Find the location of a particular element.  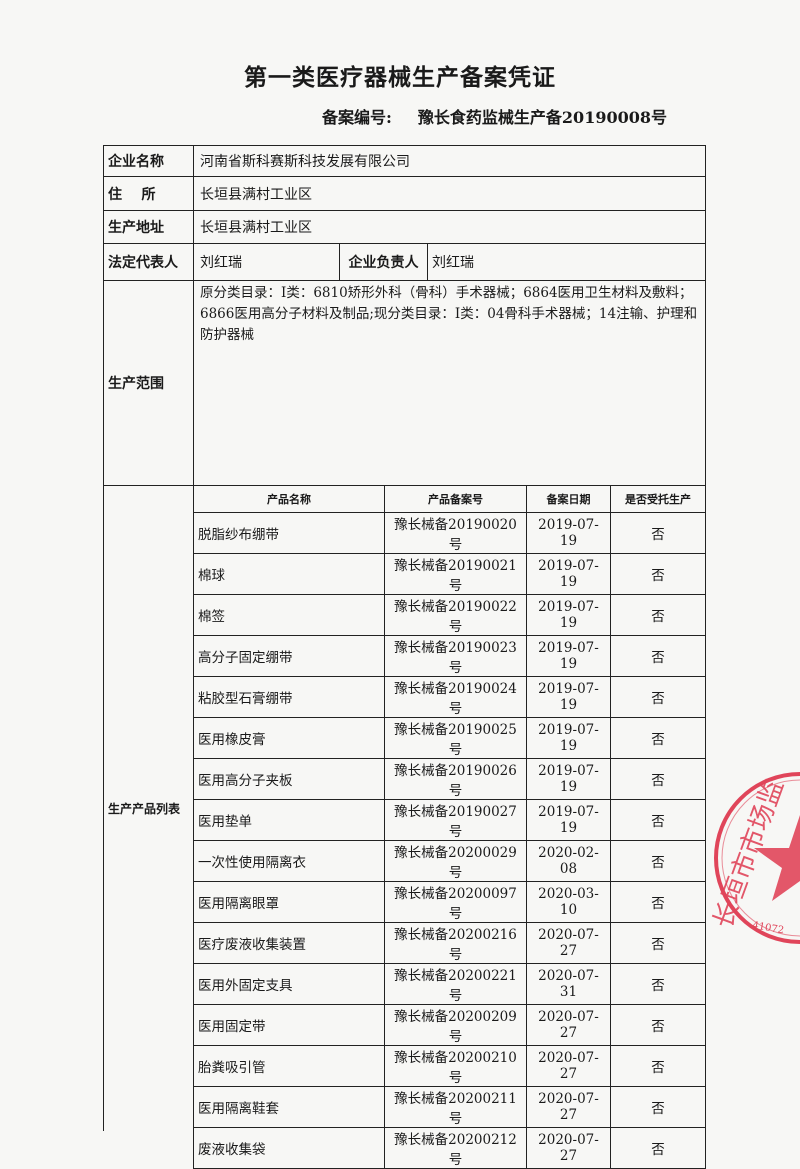

row-legal-rep: 法定代表人 刘红瑞 企业负责人 刘红瑞 is located at coordinates (404, 261).